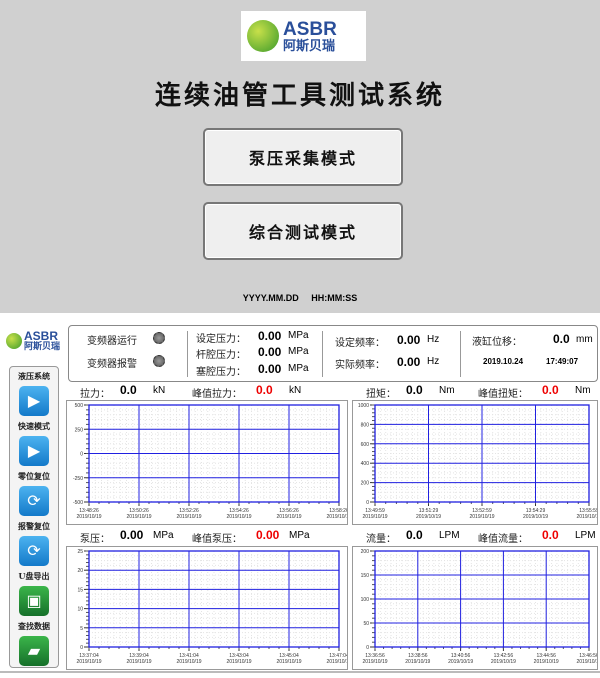 Image resolution: width=600 pixels, height=678 pixels. I want to click on readout-row: 流量： 0.0 LPM 峰值流量： 0.0 LPM, so click(481, 536).